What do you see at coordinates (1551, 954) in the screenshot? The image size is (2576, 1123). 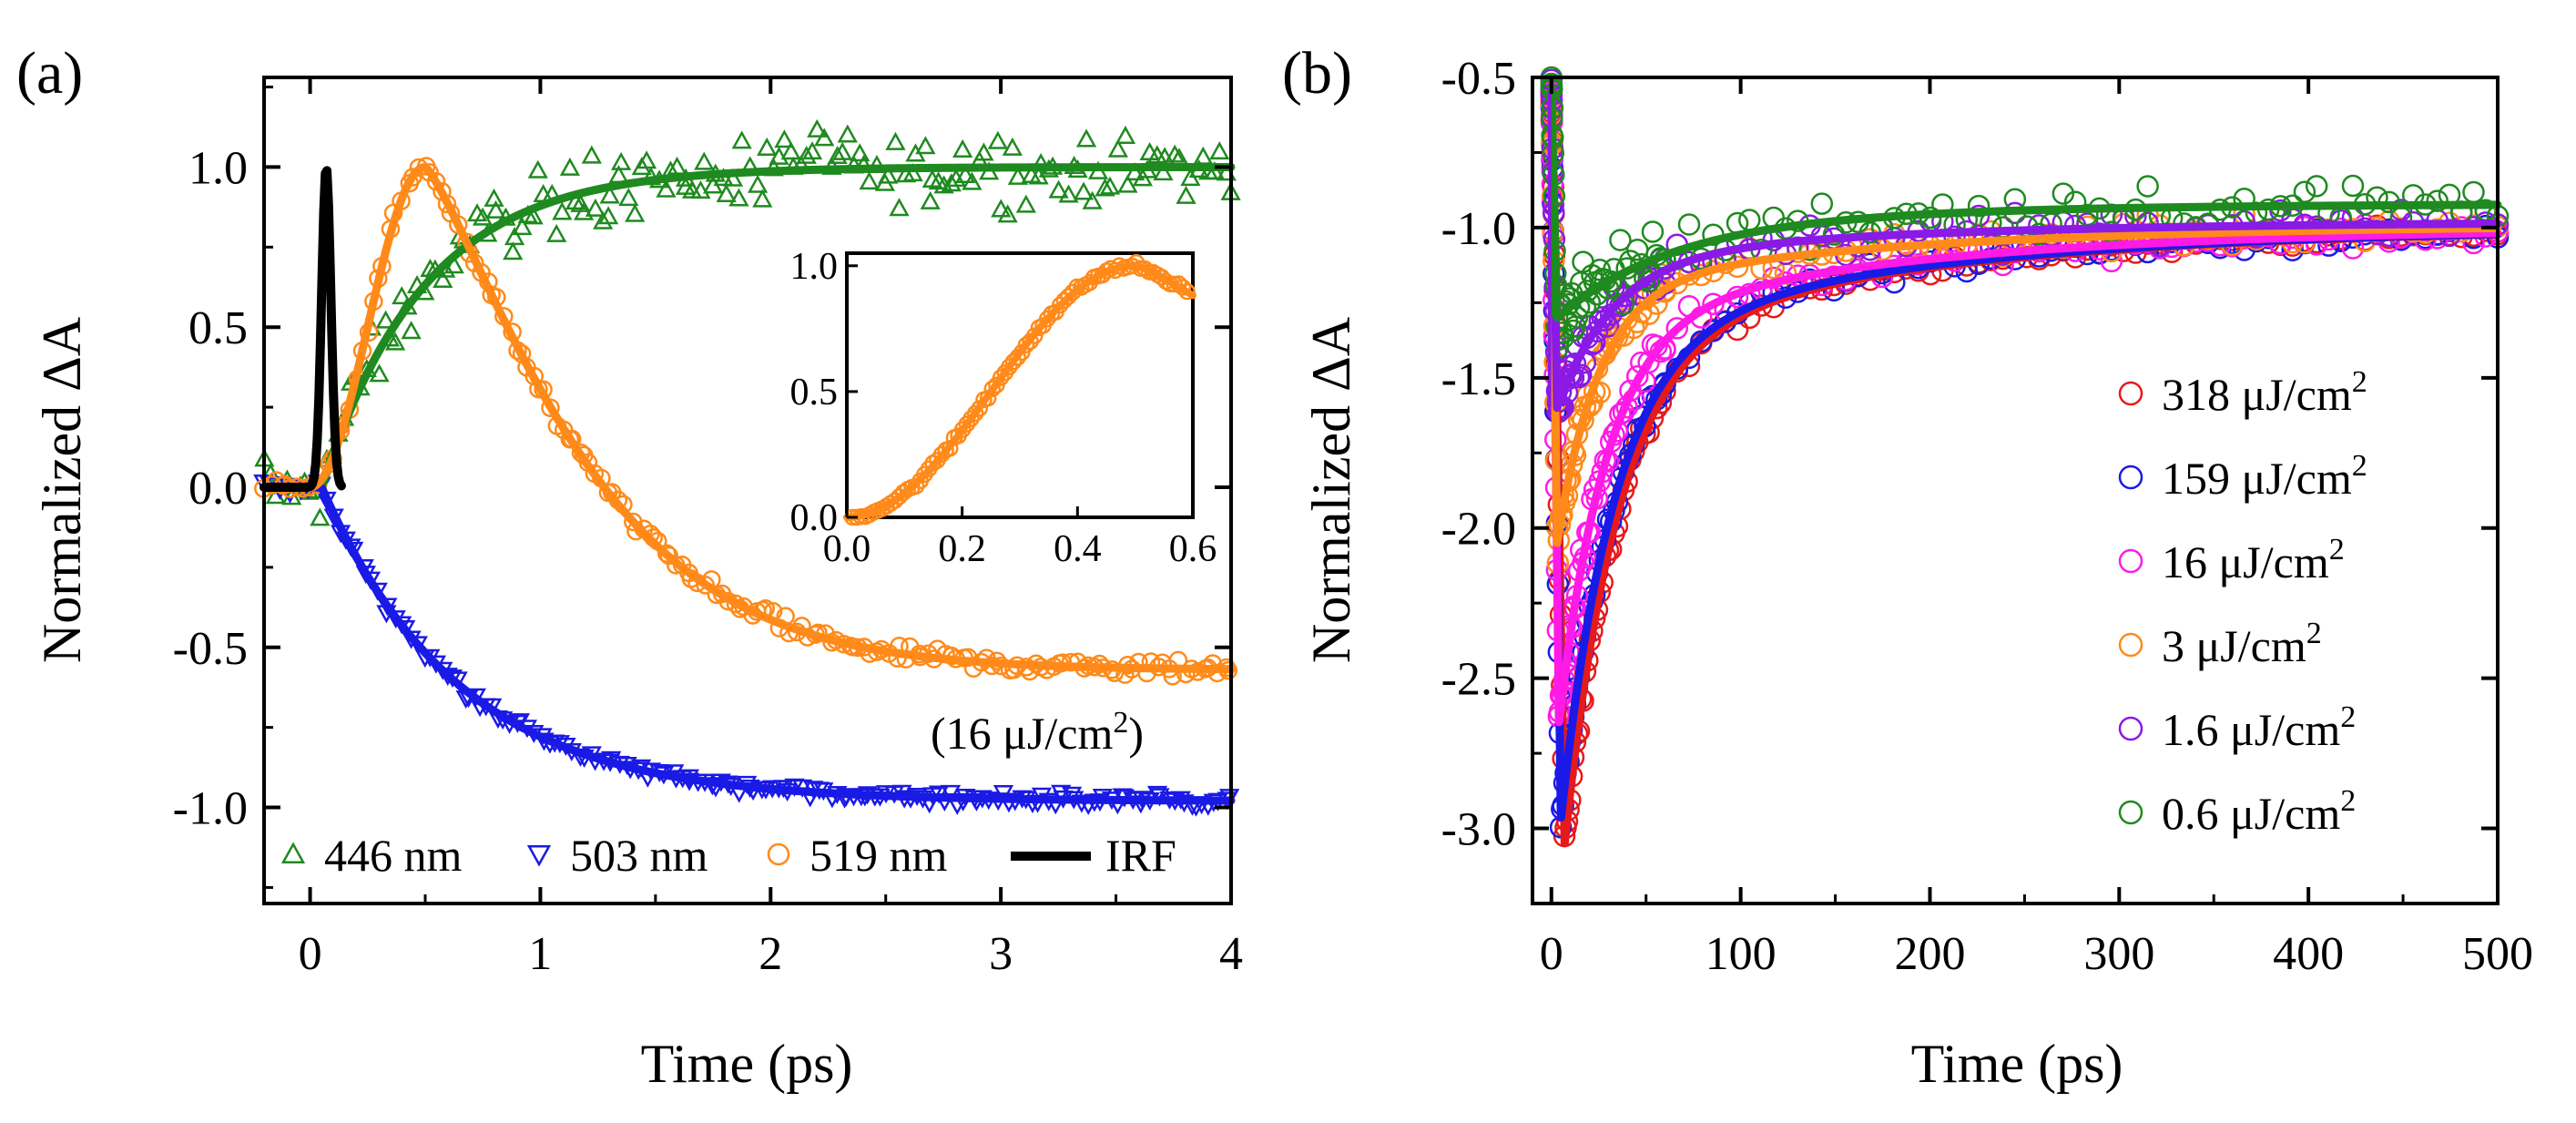 I see `x-tick-label: 0` at bounding box center [1551, 954].